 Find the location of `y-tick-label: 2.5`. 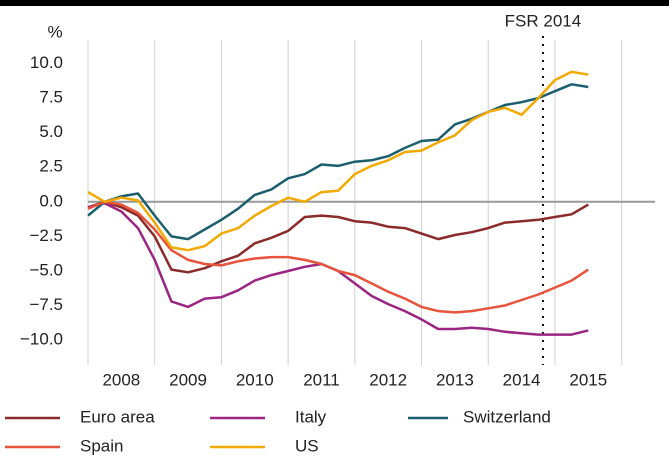

y-tick-label: 2.5 is located at coordinates (51, 166).